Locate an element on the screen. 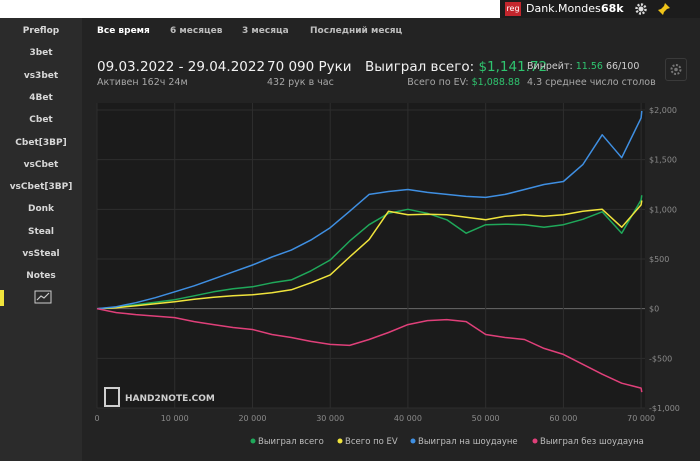  tab: 6 месяцев is located at coordinates (196, 31).